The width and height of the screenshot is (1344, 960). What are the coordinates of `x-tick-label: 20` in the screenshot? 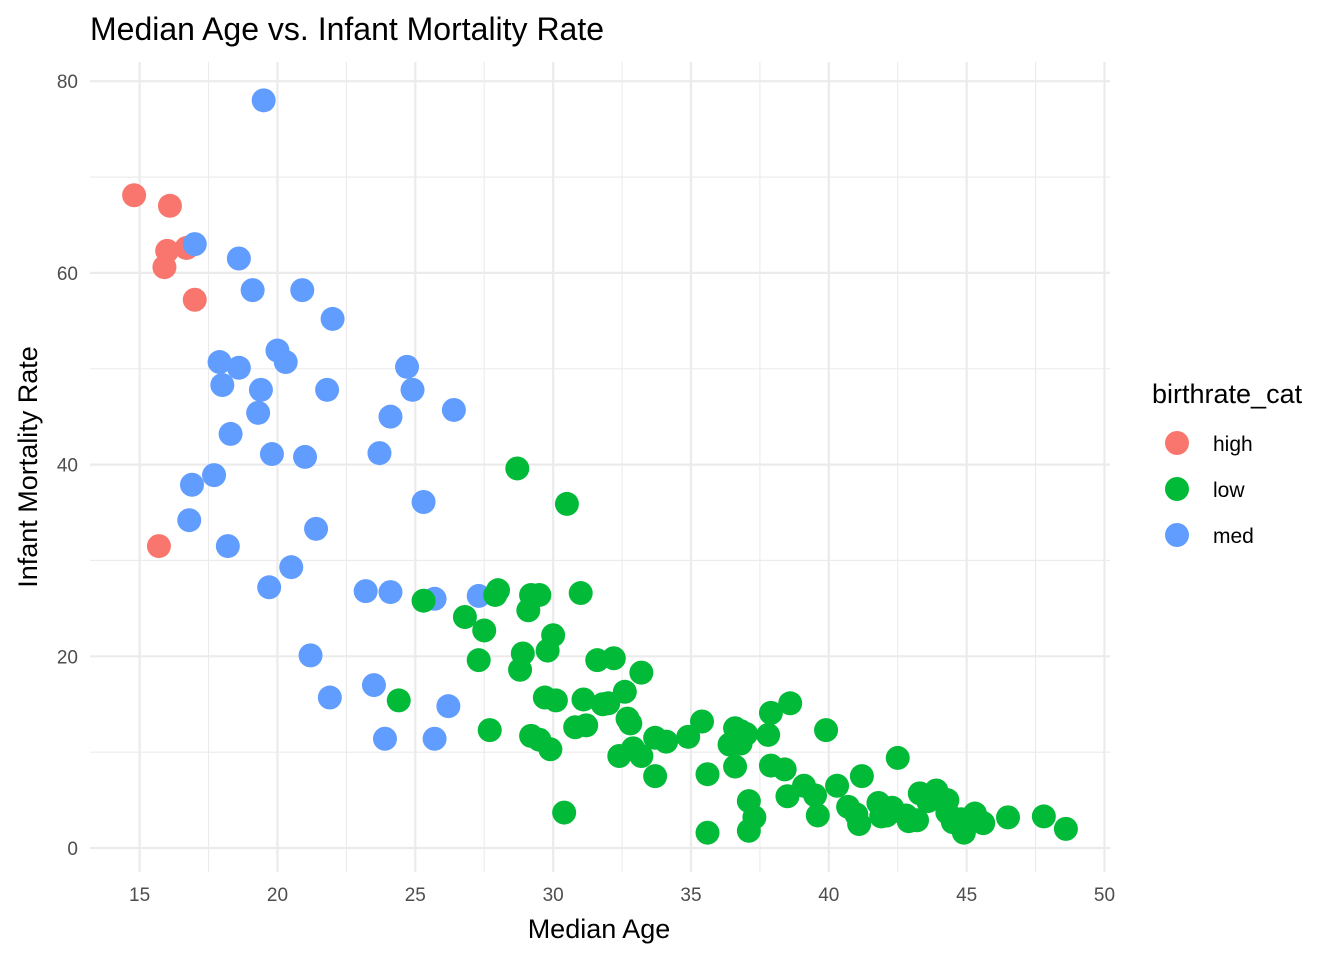 It's located at (277, 895).